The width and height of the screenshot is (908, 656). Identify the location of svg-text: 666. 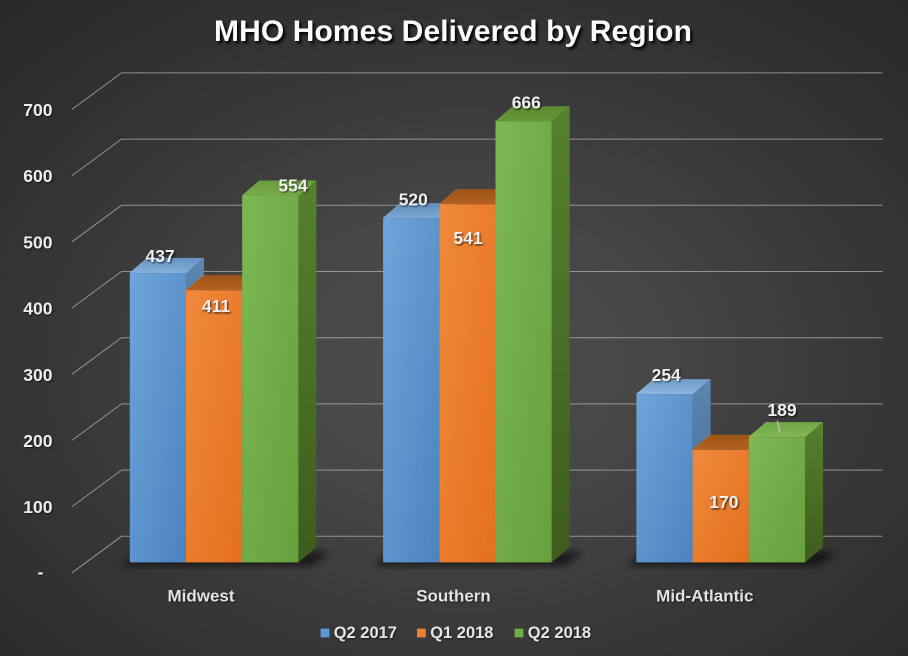
(526, 103).